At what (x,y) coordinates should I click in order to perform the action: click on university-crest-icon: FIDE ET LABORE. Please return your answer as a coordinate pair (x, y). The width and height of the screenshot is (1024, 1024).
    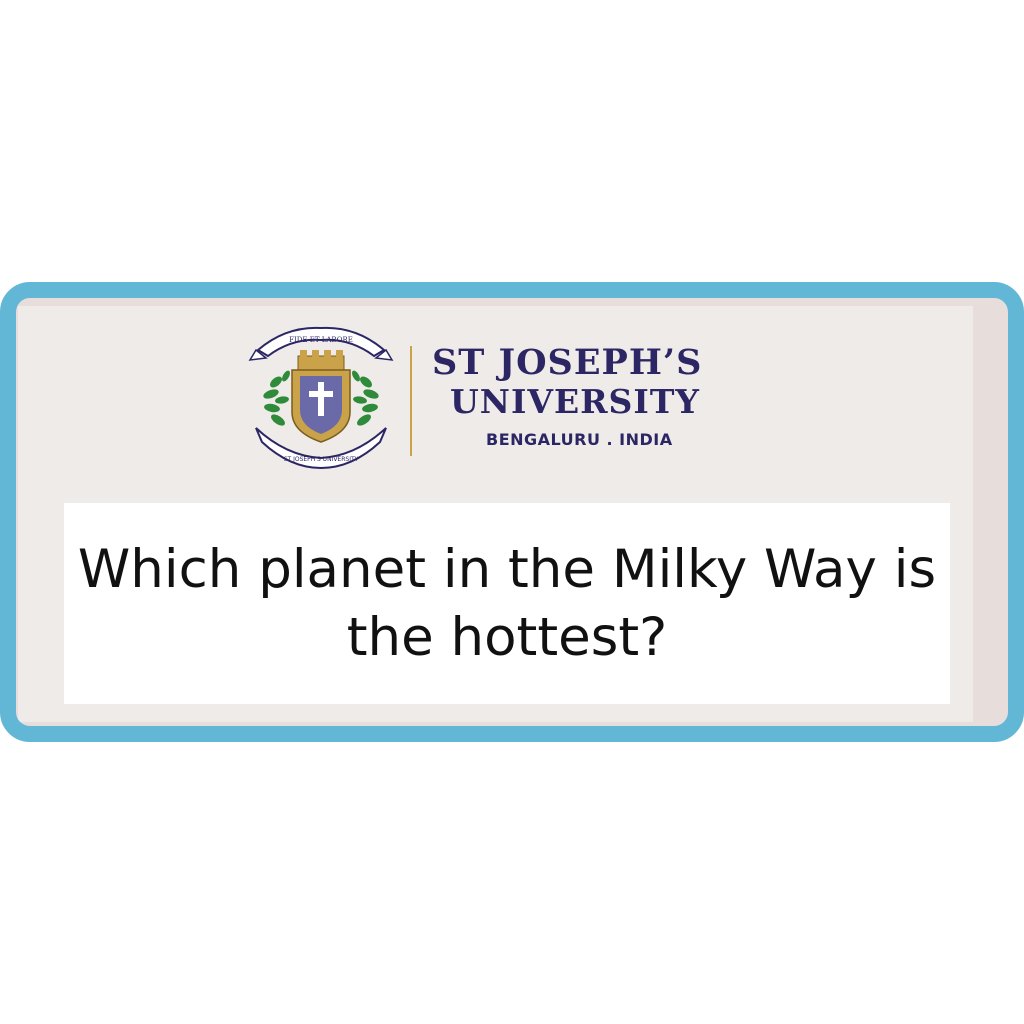
    Looking at the image, I should click on (321, 398).